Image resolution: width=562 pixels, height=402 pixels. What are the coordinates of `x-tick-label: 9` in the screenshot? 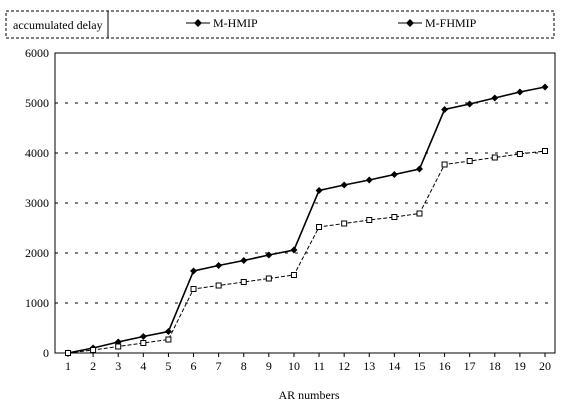 It's located at (269, 366).